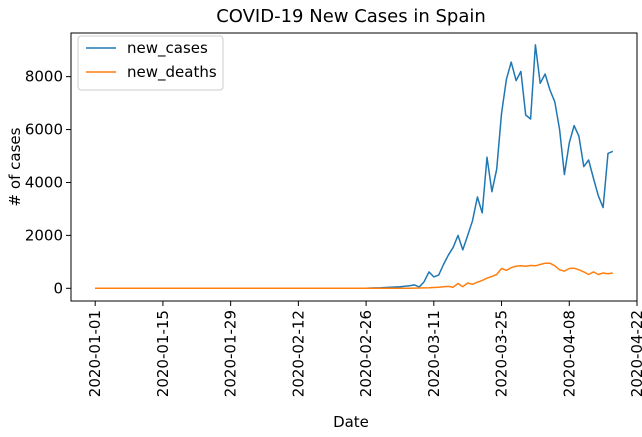  Describe the element at coordinates (366, 353) in the screenshot. I see `x-tick-label: 2020-02-26` at that location.